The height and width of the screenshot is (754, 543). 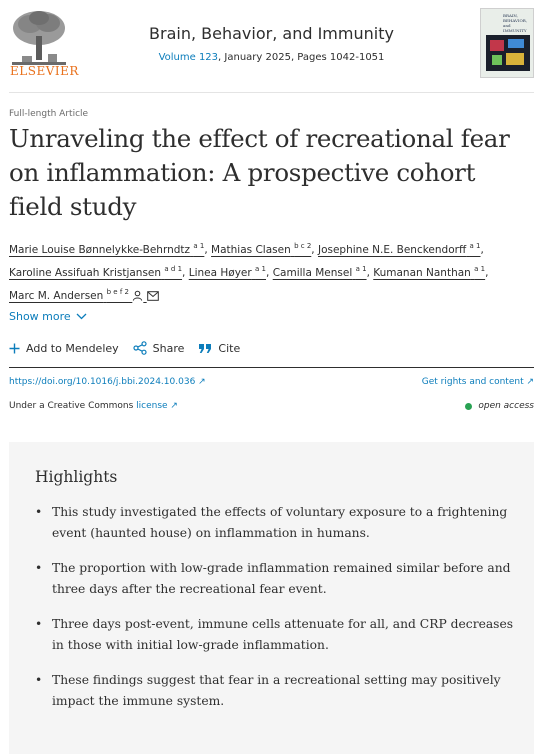 I want to click on author-link-corresponding: Marc M. Andersen b e f 2, so click(x=84, y=295).